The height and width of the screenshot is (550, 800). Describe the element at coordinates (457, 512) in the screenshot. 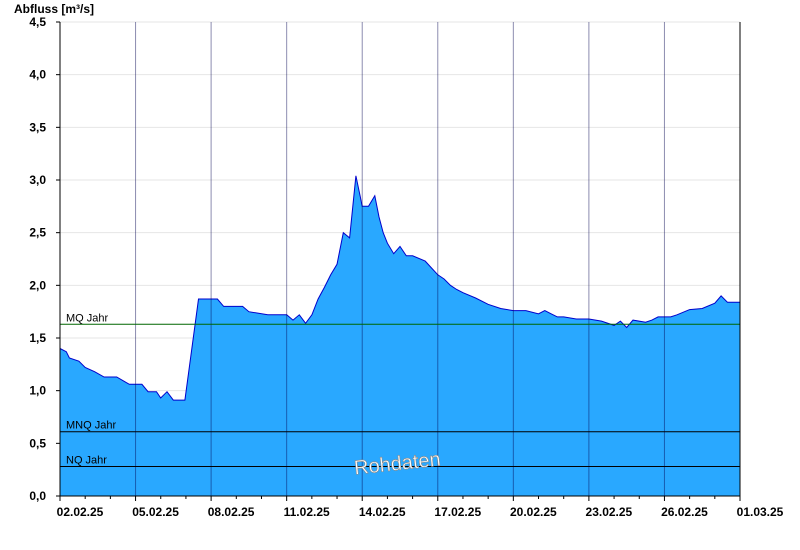

I see `x-tick-label: 17.02.25` at that location.